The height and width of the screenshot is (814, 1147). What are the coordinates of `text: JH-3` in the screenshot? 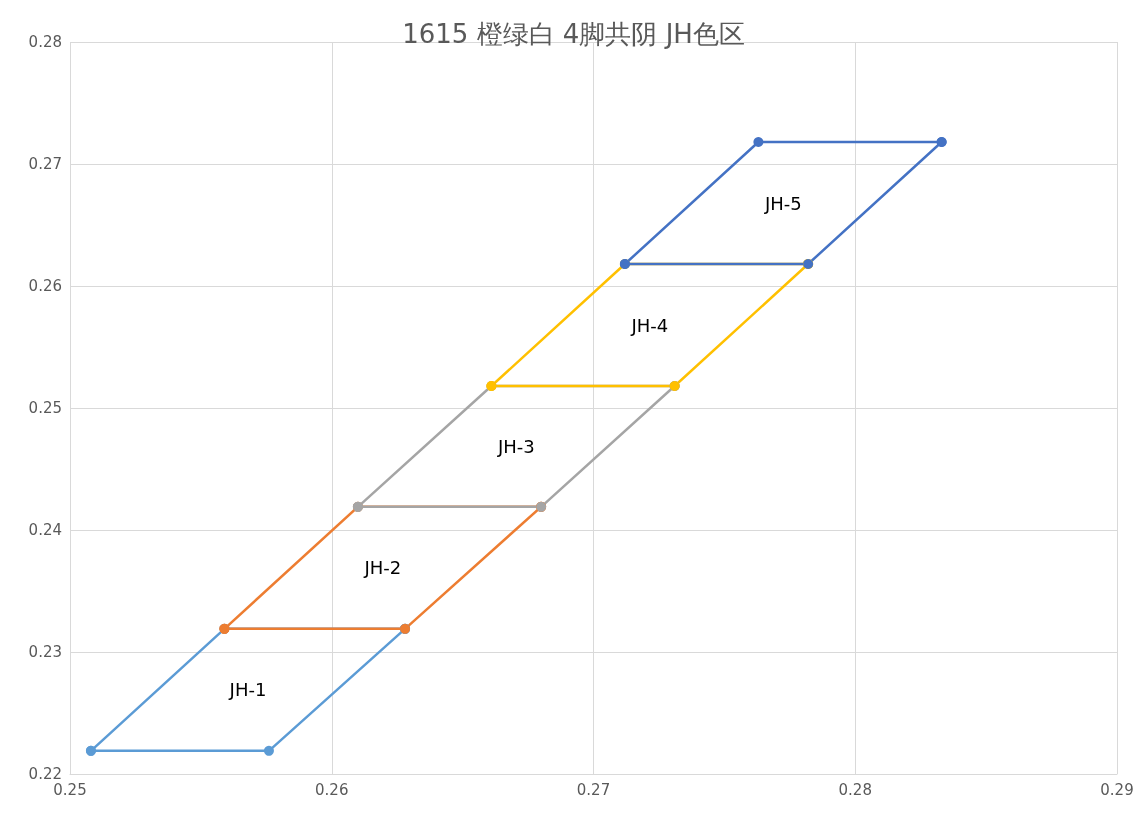 It's located at (515, 446).